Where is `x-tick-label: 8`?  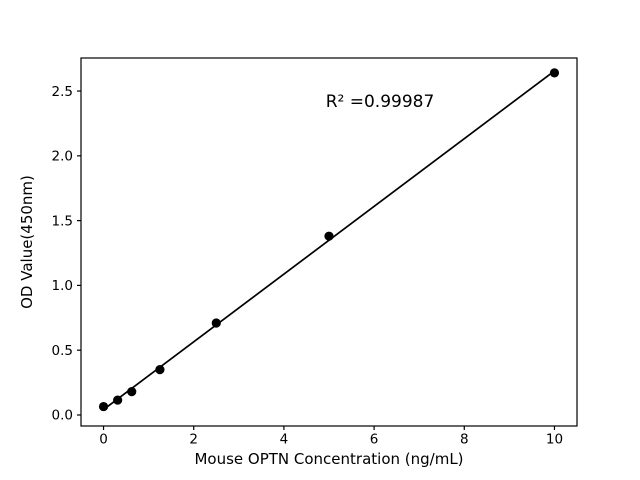 x-tick-label: 8 is located at coordinates (464, 440).